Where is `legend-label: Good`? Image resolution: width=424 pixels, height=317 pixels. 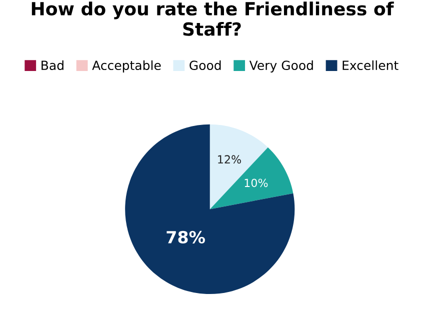 legend-label: Good is located at coordinates (205, 65).